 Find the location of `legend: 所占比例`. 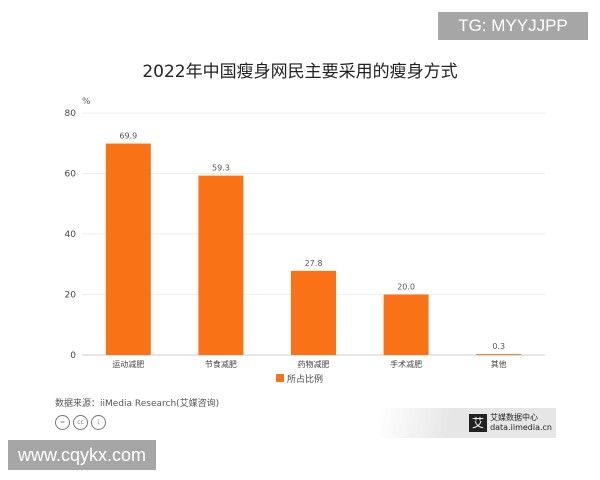

legend: 所占比例 is located at coordinates (299, 379).